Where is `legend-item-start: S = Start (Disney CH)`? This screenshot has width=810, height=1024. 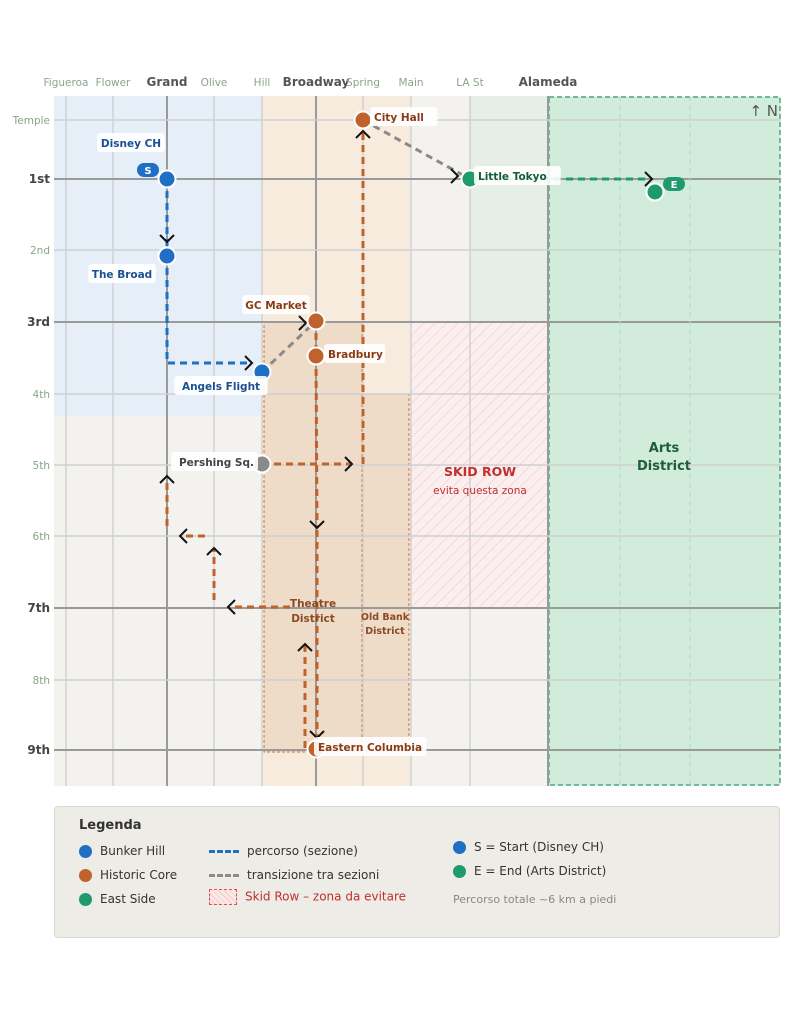 legend-item-start: S = Start (Disney CH) is located at coordinates (528, 847).